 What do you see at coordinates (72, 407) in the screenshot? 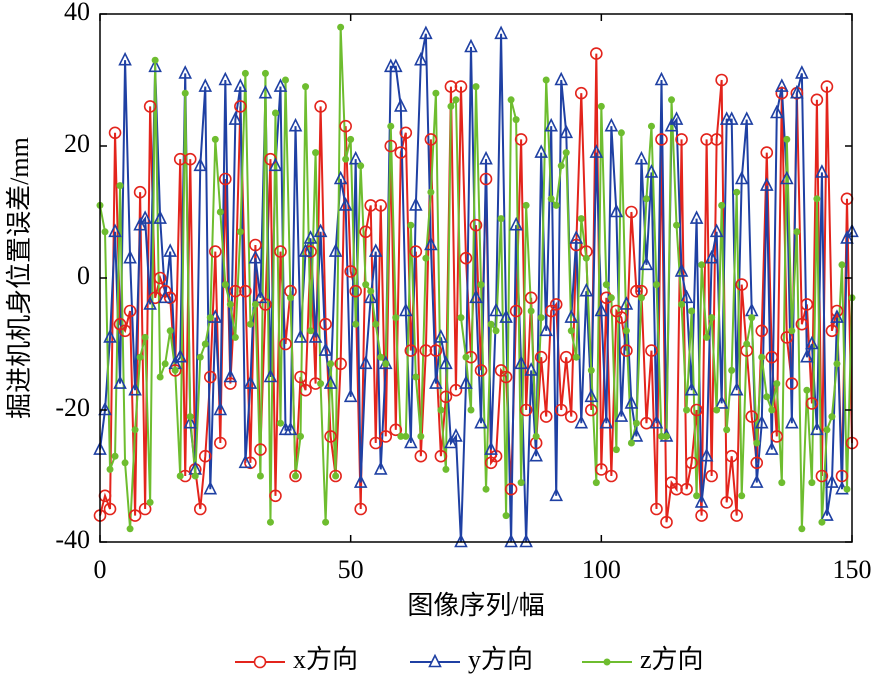
I see `y-tick-label: -20` at bounding box center [72, 407].